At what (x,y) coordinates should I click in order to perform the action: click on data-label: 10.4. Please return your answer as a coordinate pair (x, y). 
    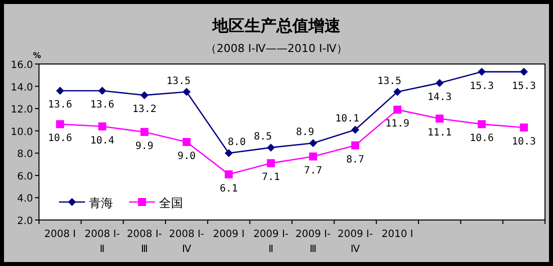
    Looking at the image, I should click on (102, 140).